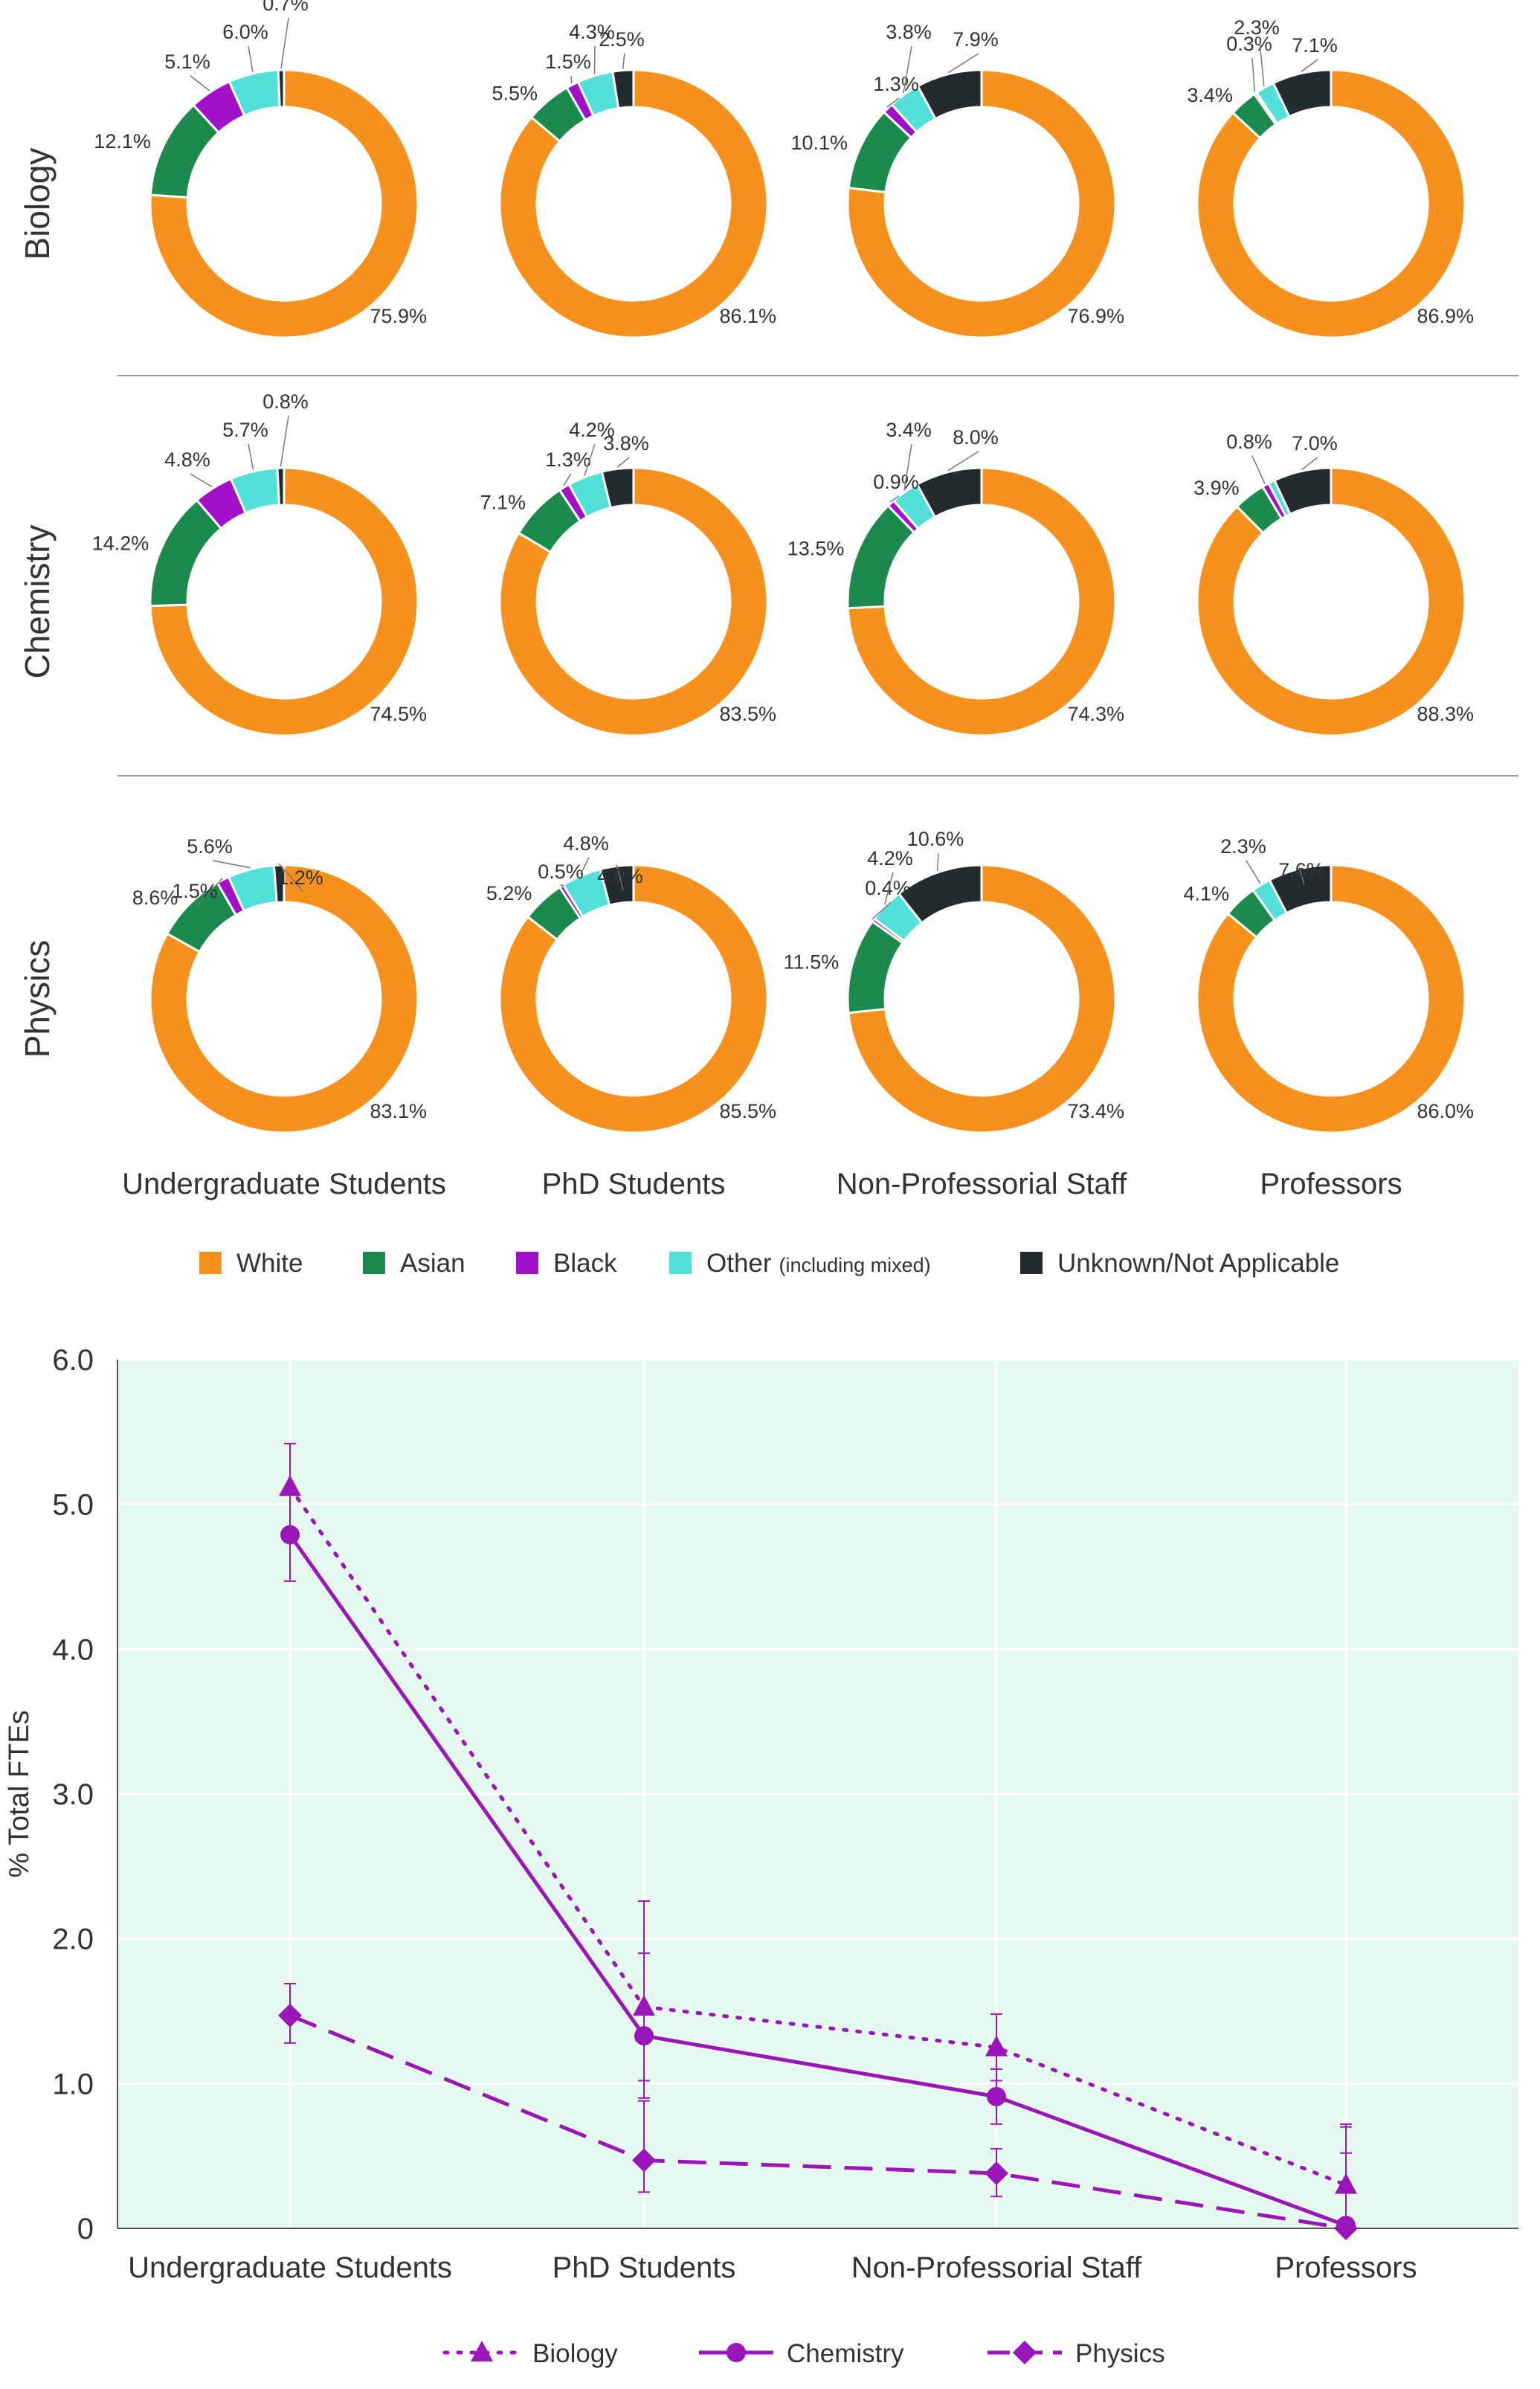  What do you see at coordinates (37, 601) in the screenshot?
I see `row-label-chemistry: Chemistry` at bounding box center [37, 601].